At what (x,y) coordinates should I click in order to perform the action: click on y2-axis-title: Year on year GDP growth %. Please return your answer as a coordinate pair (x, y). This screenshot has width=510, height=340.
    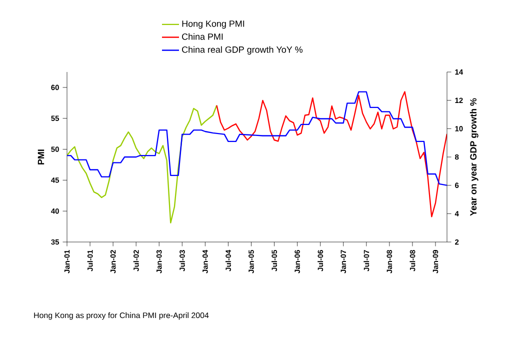
    Looking at the image, I should click on (474, 157).